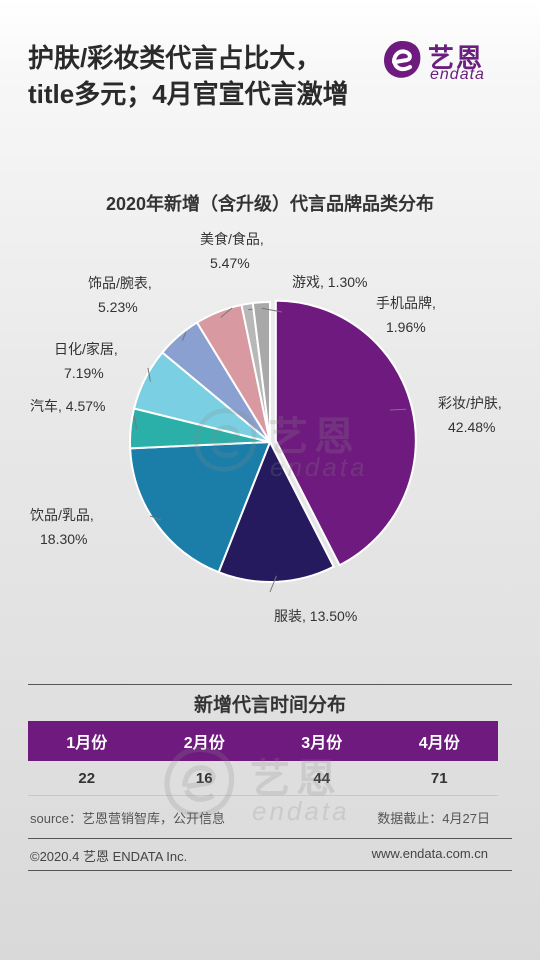  What do you see at coordinates (270, 684) in the screenshot?
I see `section-divider-top` at bounding box center [270, 684].